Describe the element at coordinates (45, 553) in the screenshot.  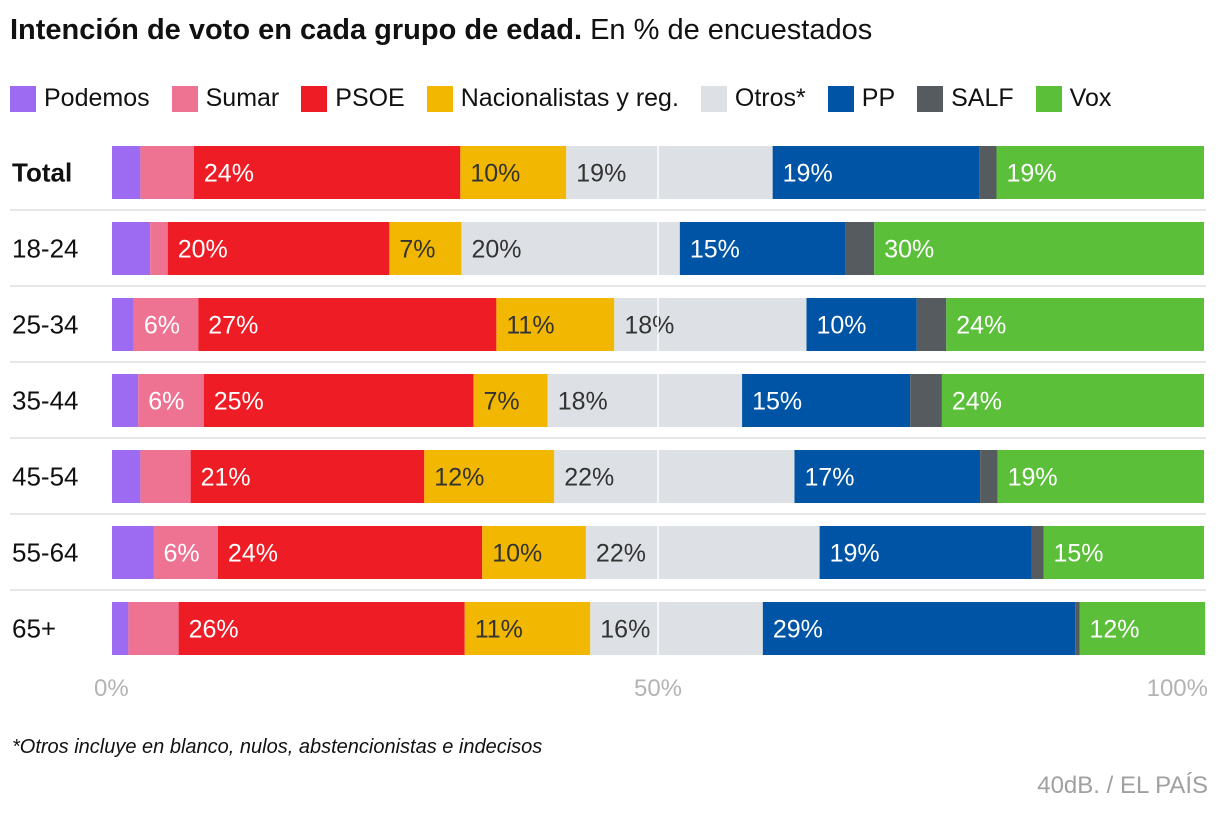
I see `row-label: 55-64` at that location.